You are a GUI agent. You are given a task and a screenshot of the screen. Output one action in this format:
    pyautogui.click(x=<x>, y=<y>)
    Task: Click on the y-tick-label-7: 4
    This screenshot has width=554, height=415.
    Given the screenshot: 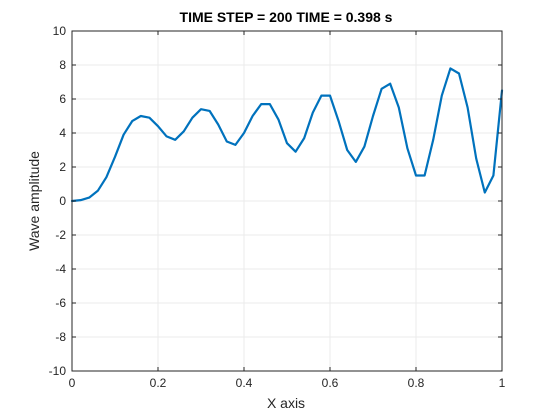 What is the action you would take?
    pyautogui.click(x=62, y=133)
    